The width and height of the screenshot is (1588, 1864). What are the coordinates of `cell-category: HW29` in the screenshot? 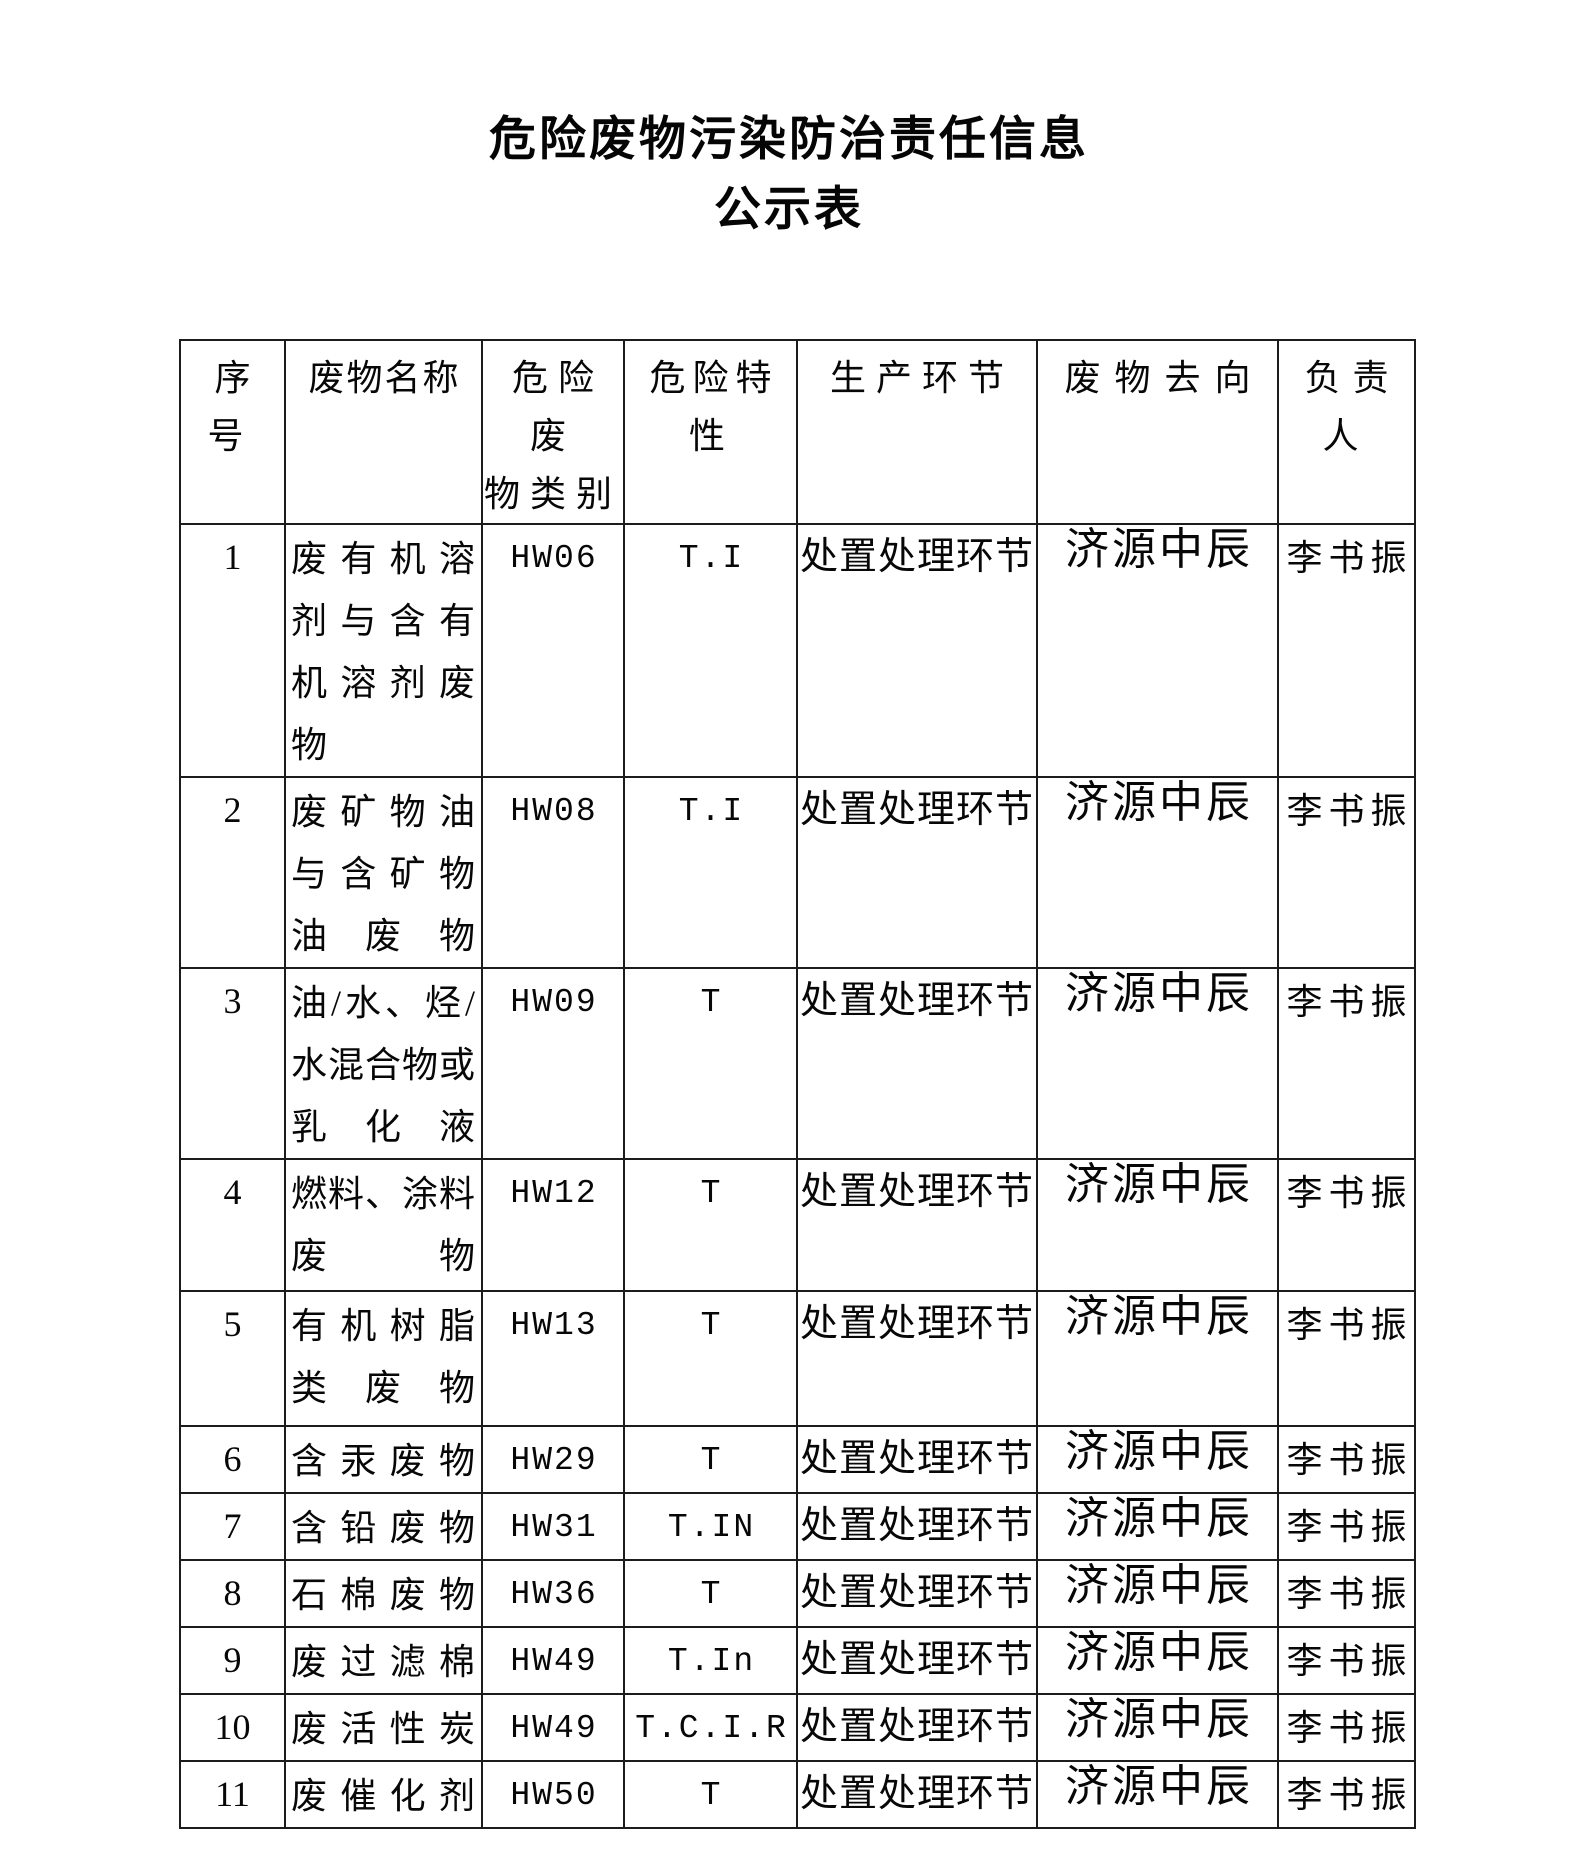 It's located at (553, 1459).